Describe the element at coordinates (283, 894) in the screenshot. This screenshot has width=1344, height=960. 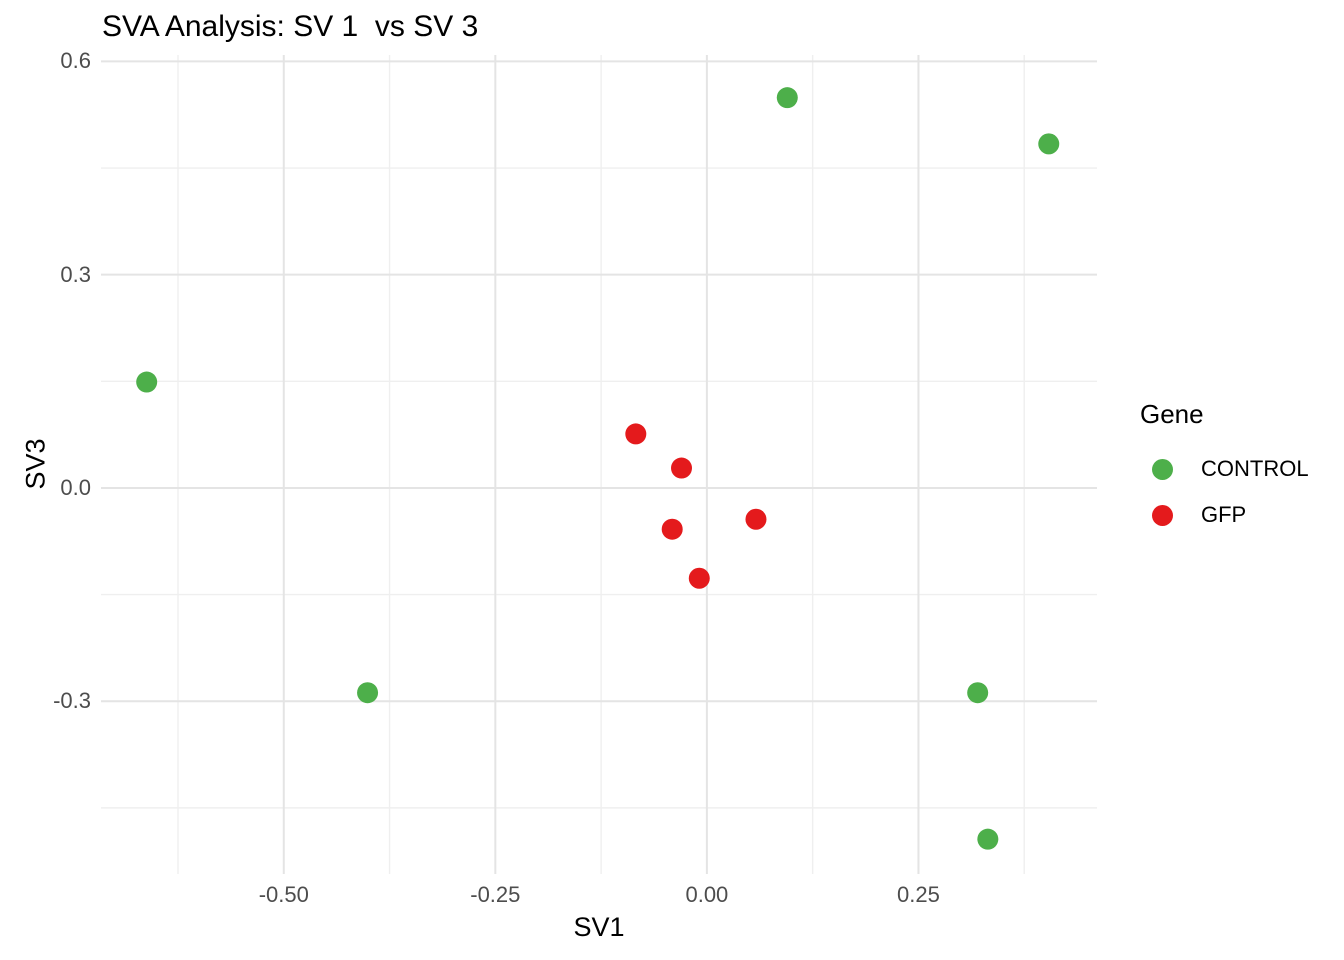
I see `x-tick-label: -0.50` at that location.